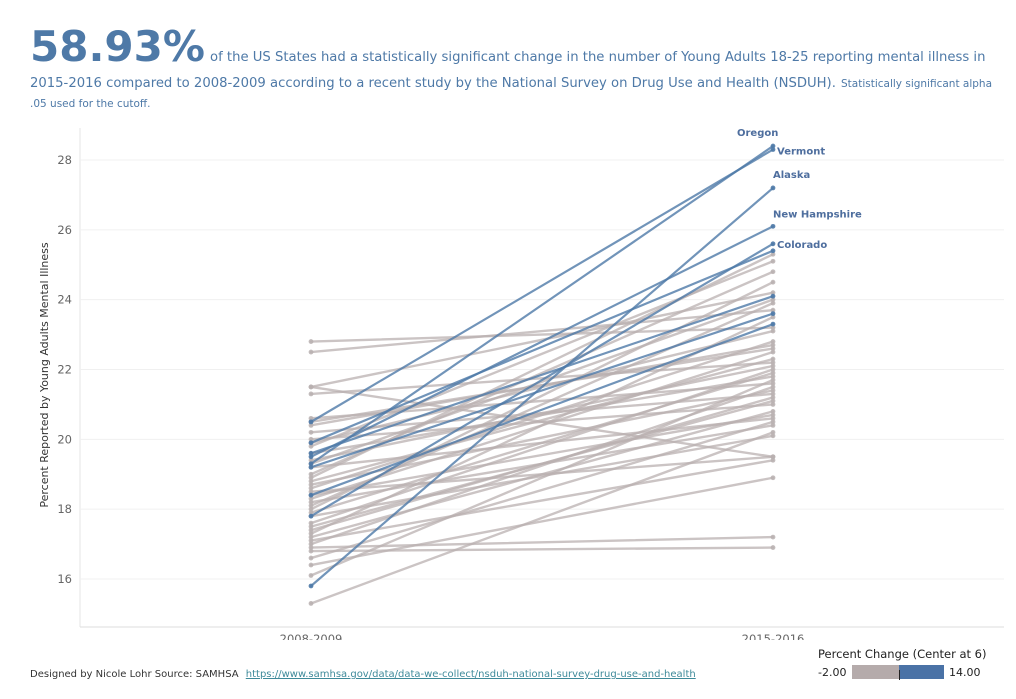  I want to click on y-tick-label: 22, so click(64, 370).